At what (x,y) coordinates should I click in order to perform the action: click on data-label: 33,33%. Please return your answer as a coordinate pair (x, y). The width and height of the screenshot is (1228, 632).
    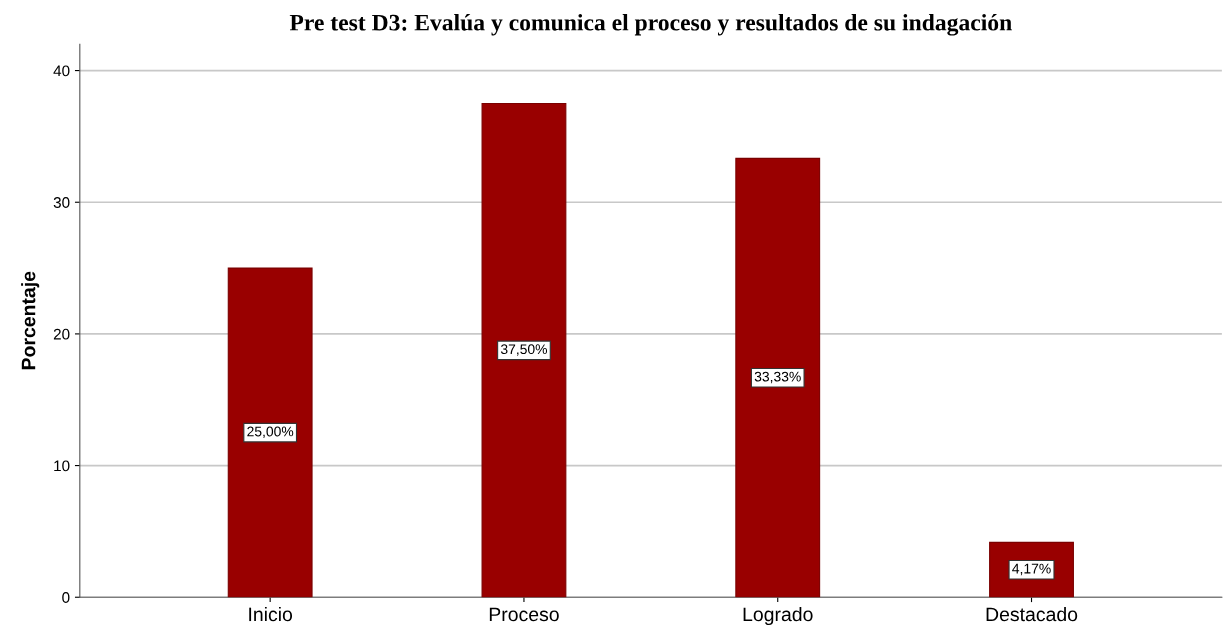
    Looking at the image, I should click on (777, 377).